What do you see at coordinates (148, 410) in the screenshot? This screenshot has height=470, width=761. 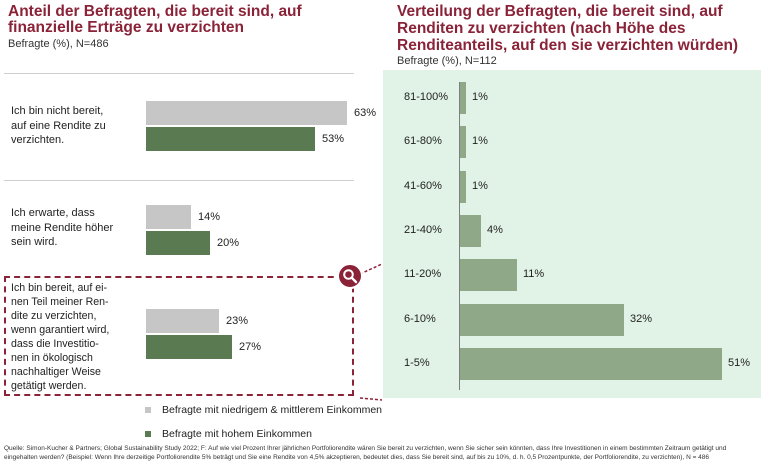 I see `legend-swatch-low-income` at bounding box center [148, 410].